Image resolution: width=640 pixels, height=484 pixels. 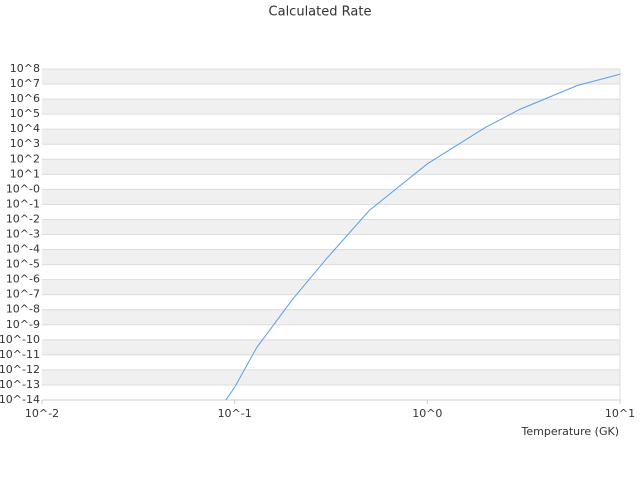 What do you see at coordinates (25, 128) in the screenshot?
I see `y-tick-label: 10^4` at bounding box center [25, 128].